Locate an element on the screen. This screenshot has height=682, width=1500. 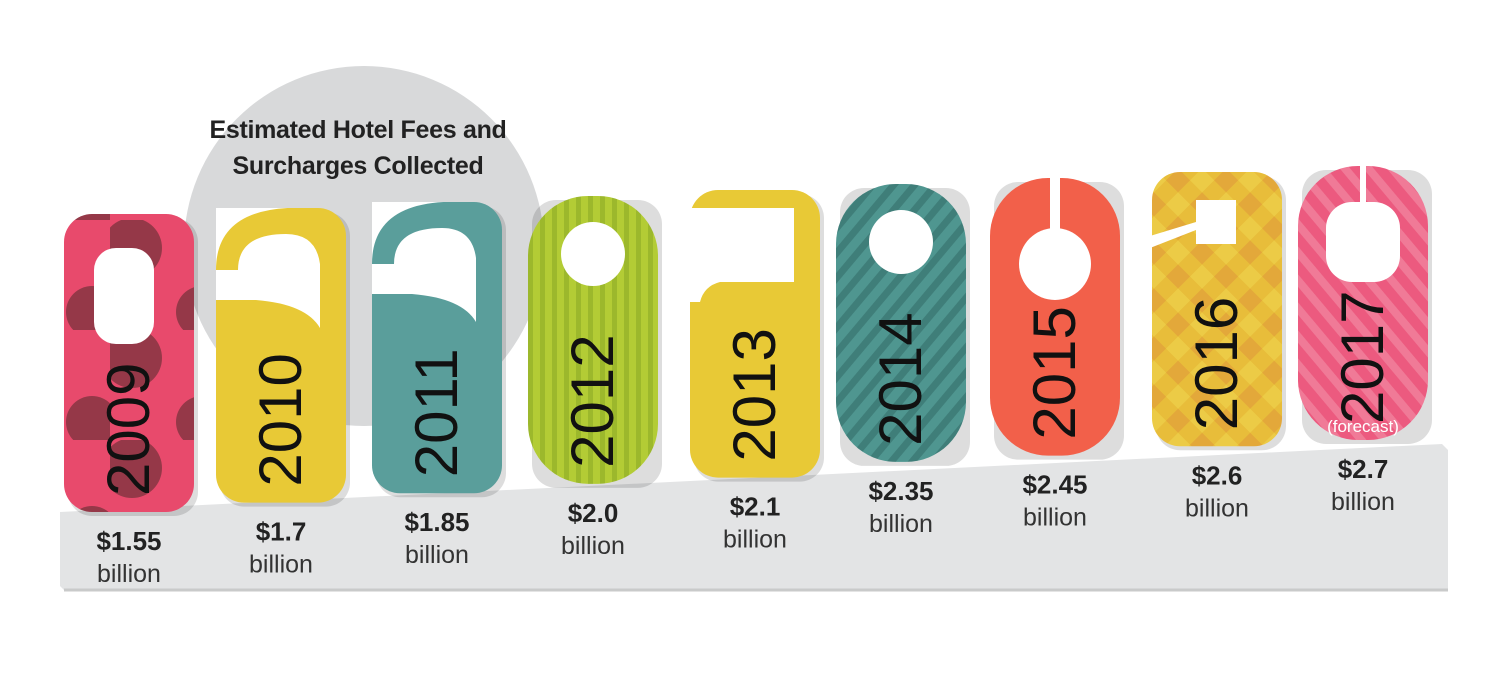
data-label-2016: $2.6 is located at coordinates (1217, 475).